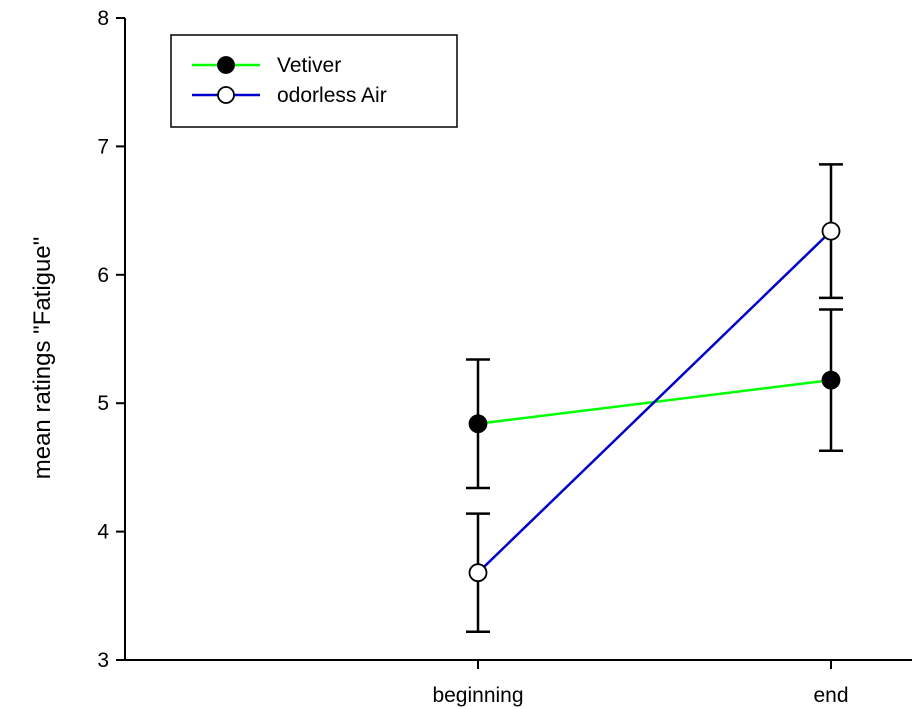 This screenshot has width=912, height=709. What do you see at coordinates (830, 695) in the screenshot?
I see `x-tick-label: end` at bounding box center [830, 695].